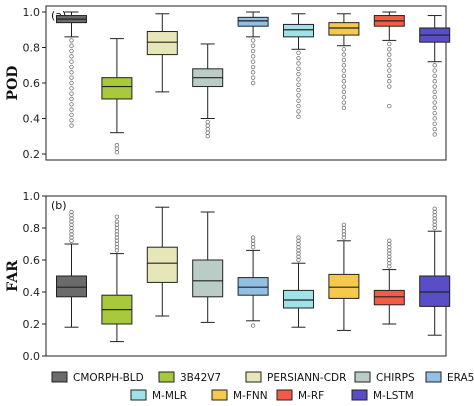 The height and width of the screenshot is (406, 474). I want to click on box-3b42v7, so click(117, 278).